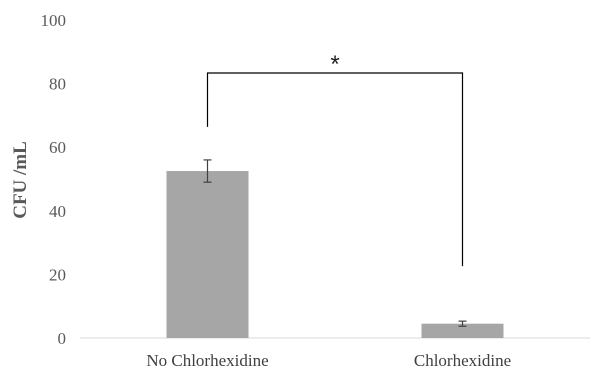  Describe the element at coordinates (57, 84) in the screenshot. I see `y-tick-label: 80` at that location.